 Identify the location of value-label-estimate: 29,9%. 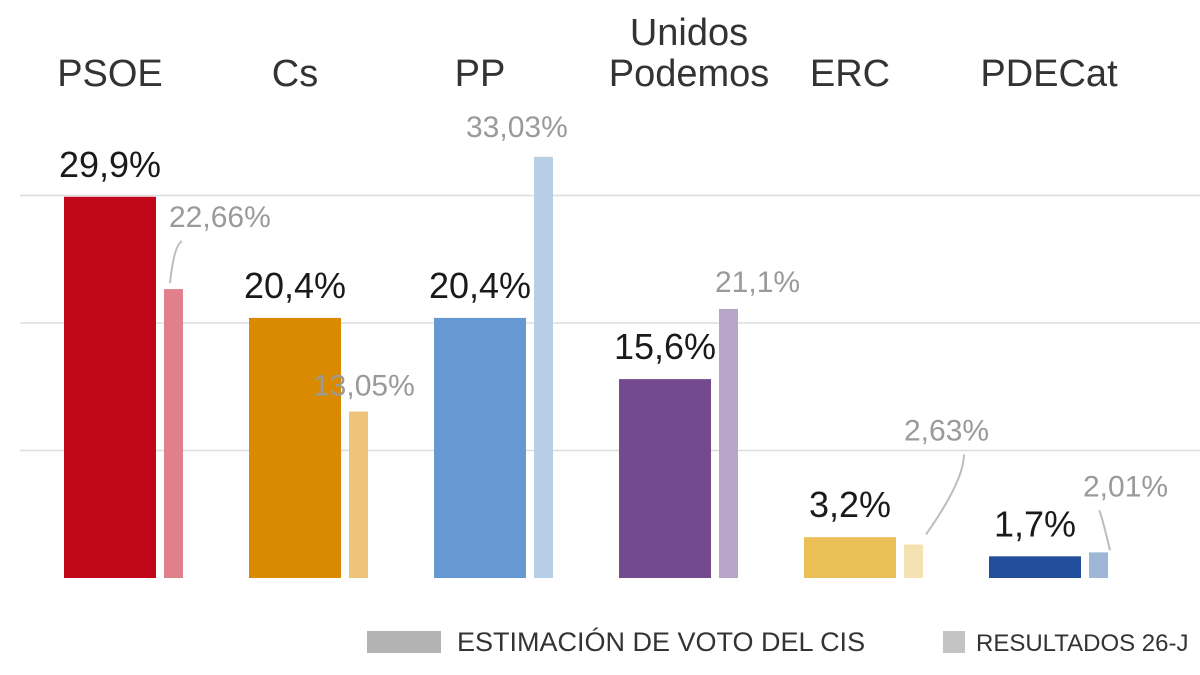
(110, 164).